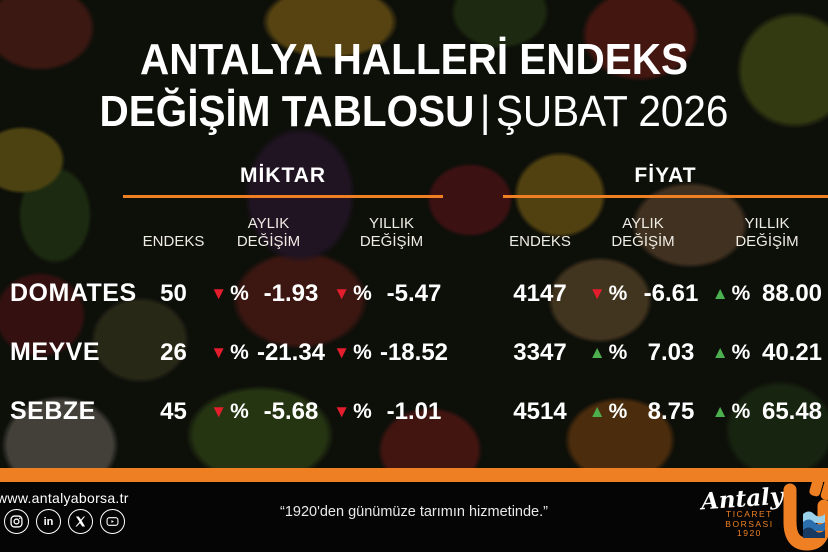  I want to click on col-header-fiyat-endeks: ENDEKS, so click(540, 241).